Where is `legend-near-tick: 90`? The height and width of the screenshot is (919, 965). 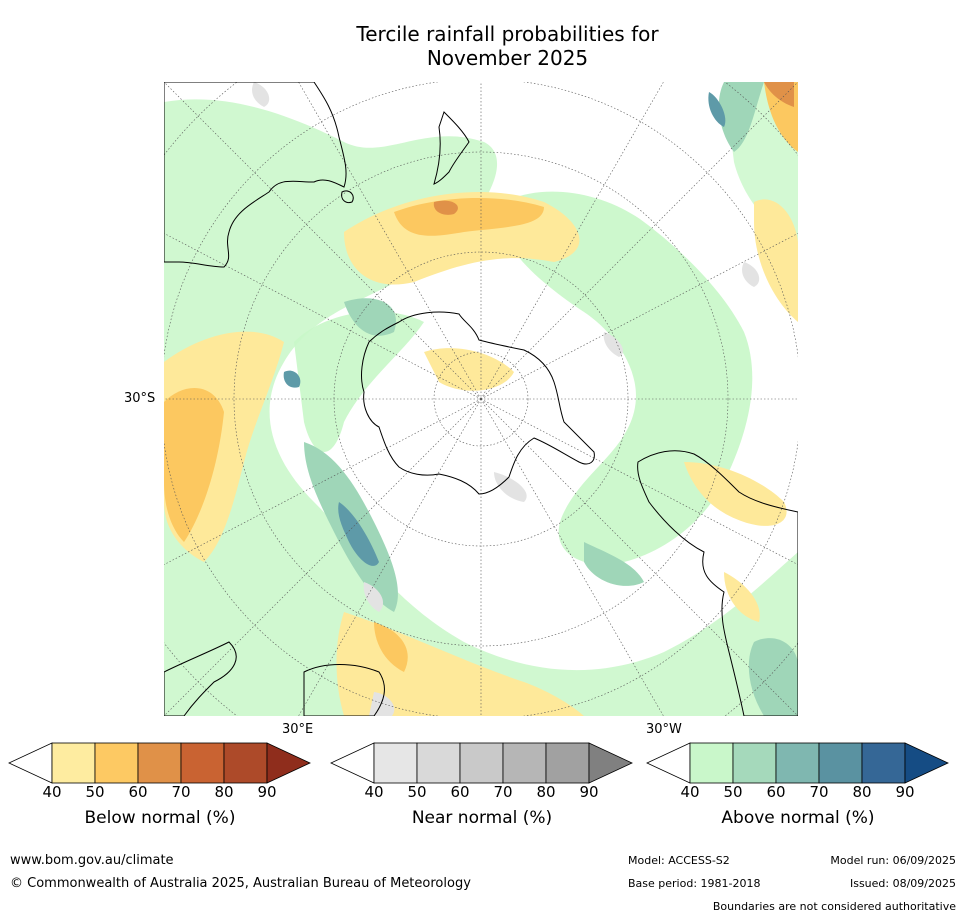
legend-near-tick: 90 is located at coordinates (589, 792).